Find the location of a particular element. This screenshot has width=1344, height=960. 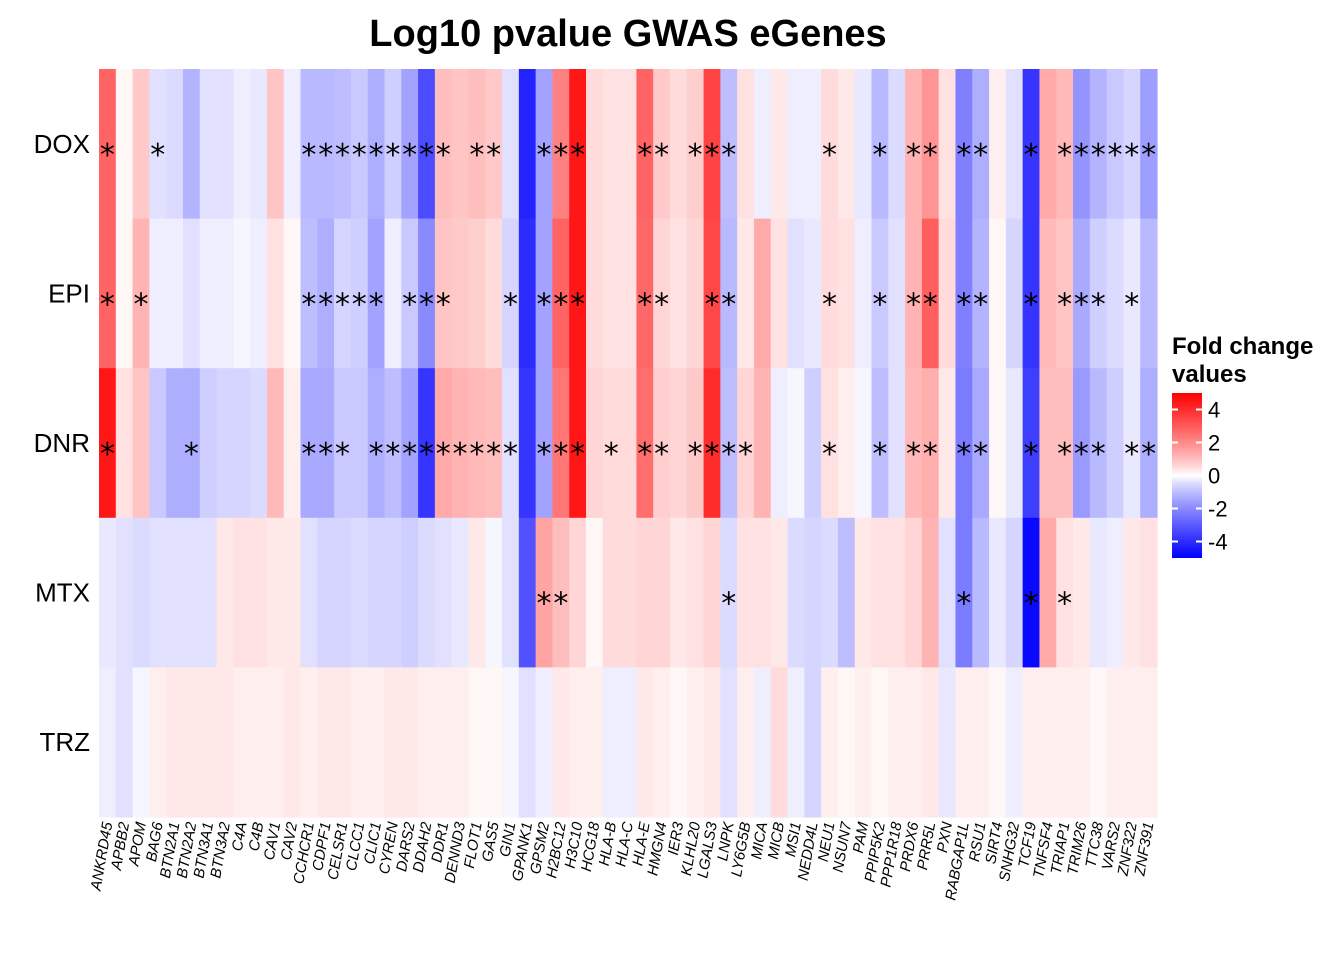

significance-star-EPI-TRIAP1: * is located at coordinates (1064, 304).